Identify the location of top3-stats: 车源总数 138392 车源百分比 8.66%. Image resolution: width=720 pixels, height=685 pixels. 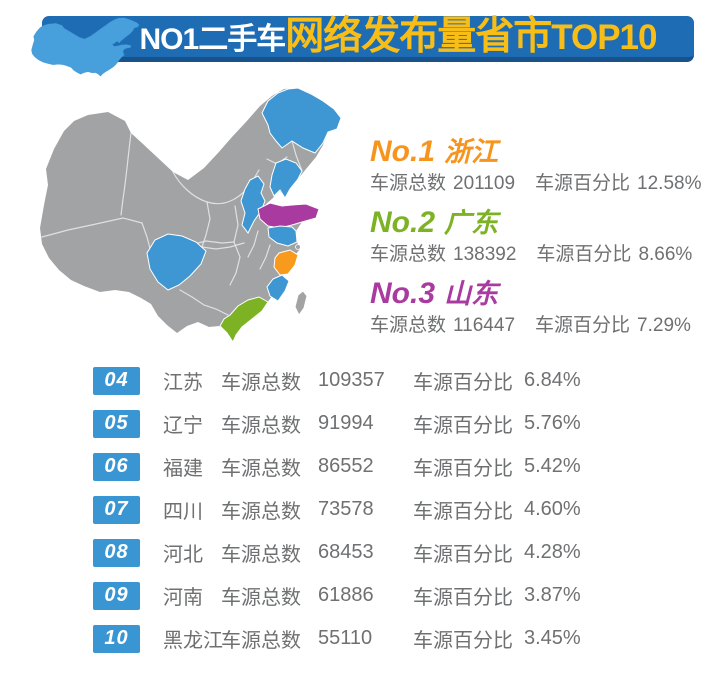
(535, 255).